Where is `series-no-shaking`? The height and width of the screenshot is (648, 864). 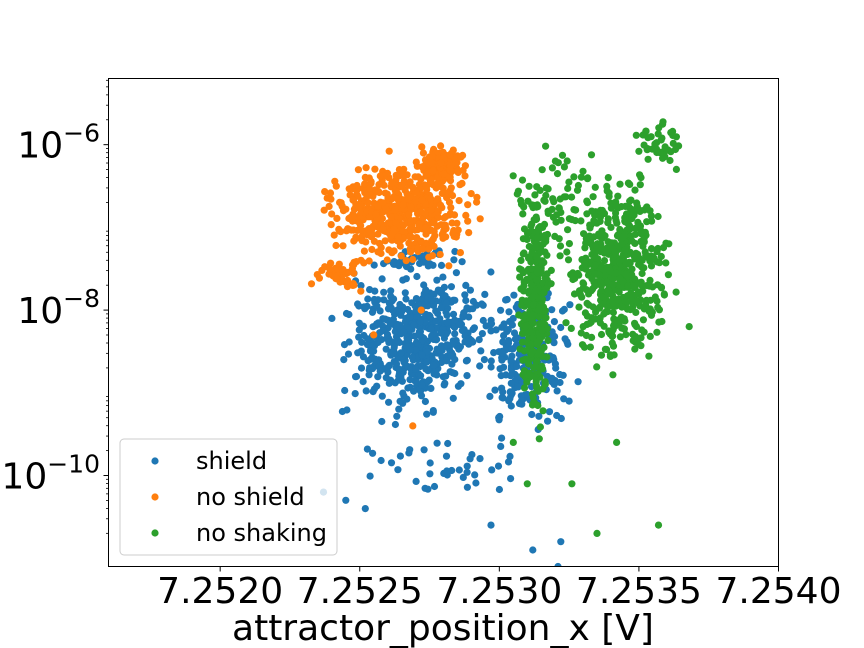
series-no-shaking is located at coordinates (601, 328).